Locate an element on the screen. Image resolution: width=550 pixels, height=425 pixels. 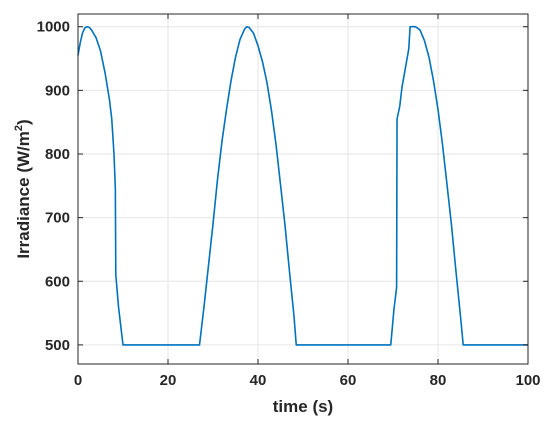
y-tick-label: 500 is located at coordinates (57, 345).